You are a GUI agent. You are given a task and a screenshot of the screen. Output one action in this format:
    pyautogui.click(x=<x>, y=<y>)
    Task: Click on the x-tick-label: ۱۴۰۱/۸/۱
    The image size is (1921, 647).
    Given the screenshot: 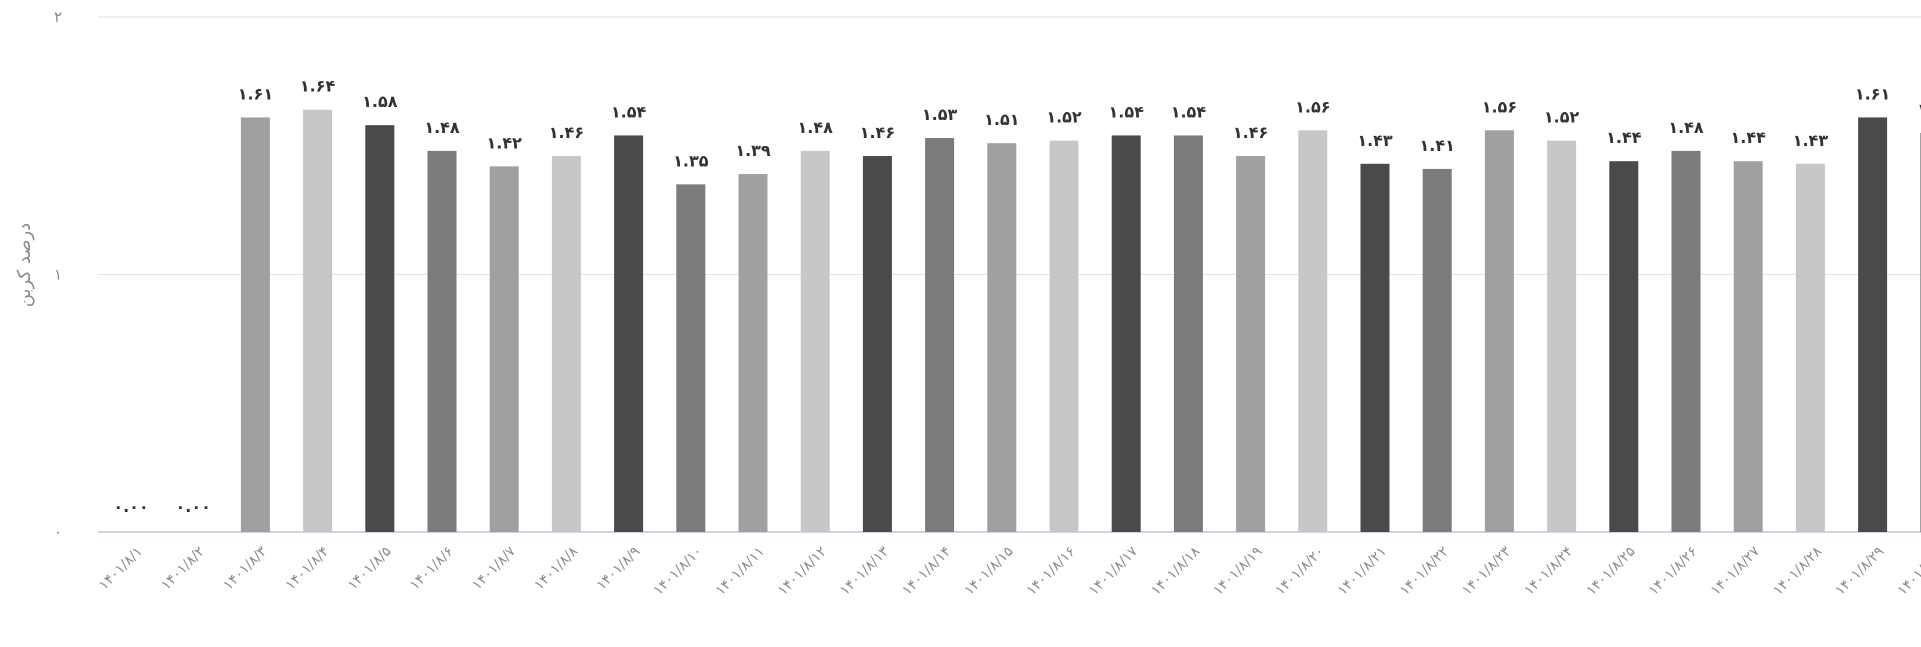 What is the action you would take?
    pyautogui.click(x=121, y=569)
    